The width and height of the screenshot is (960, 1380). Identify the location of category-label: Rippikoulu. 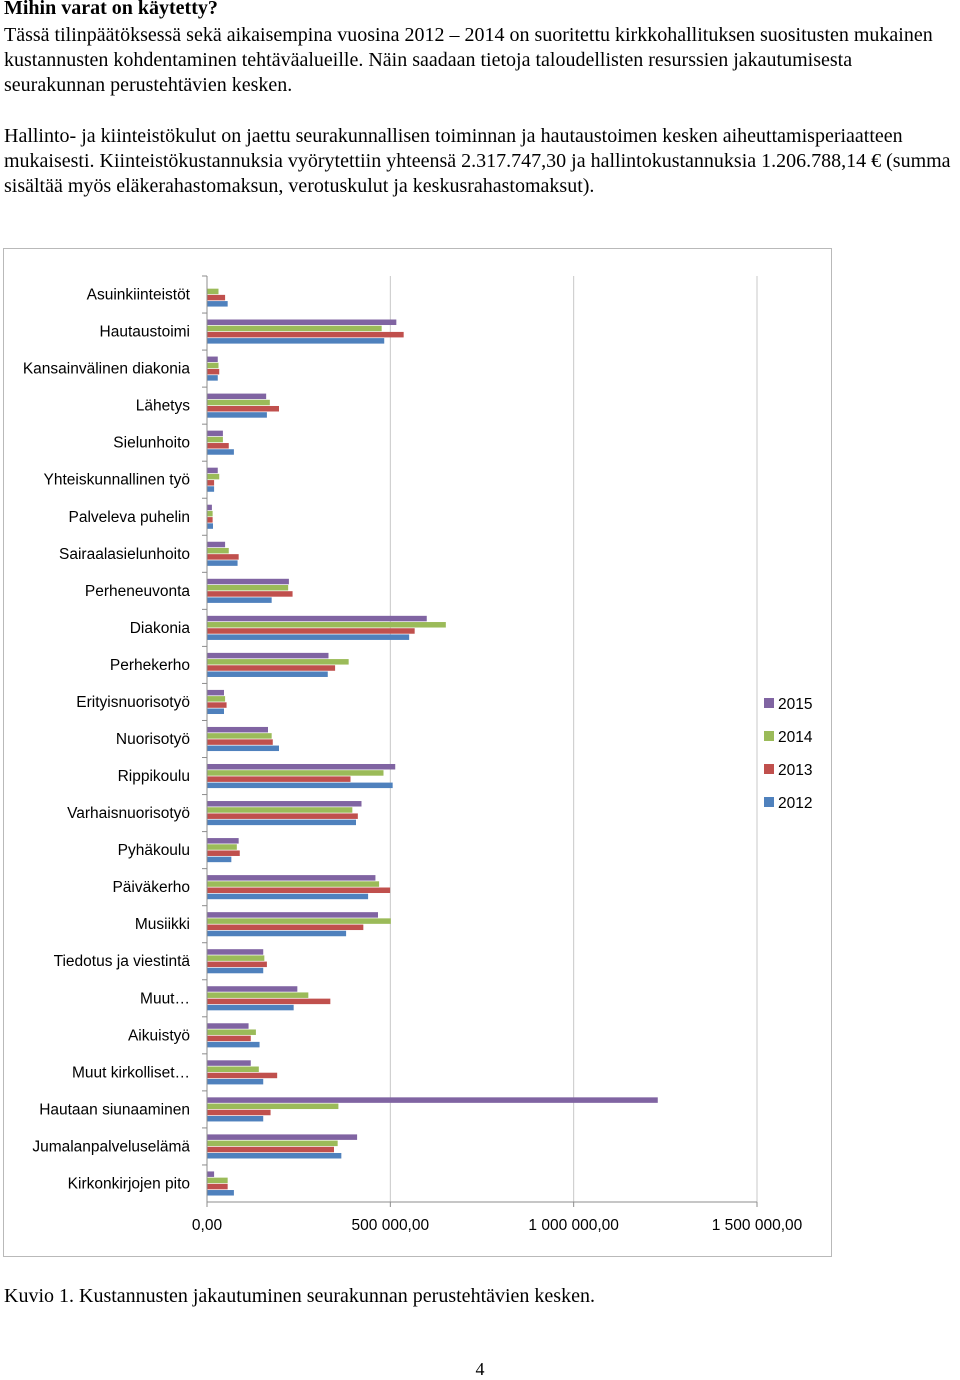
(154, 776).